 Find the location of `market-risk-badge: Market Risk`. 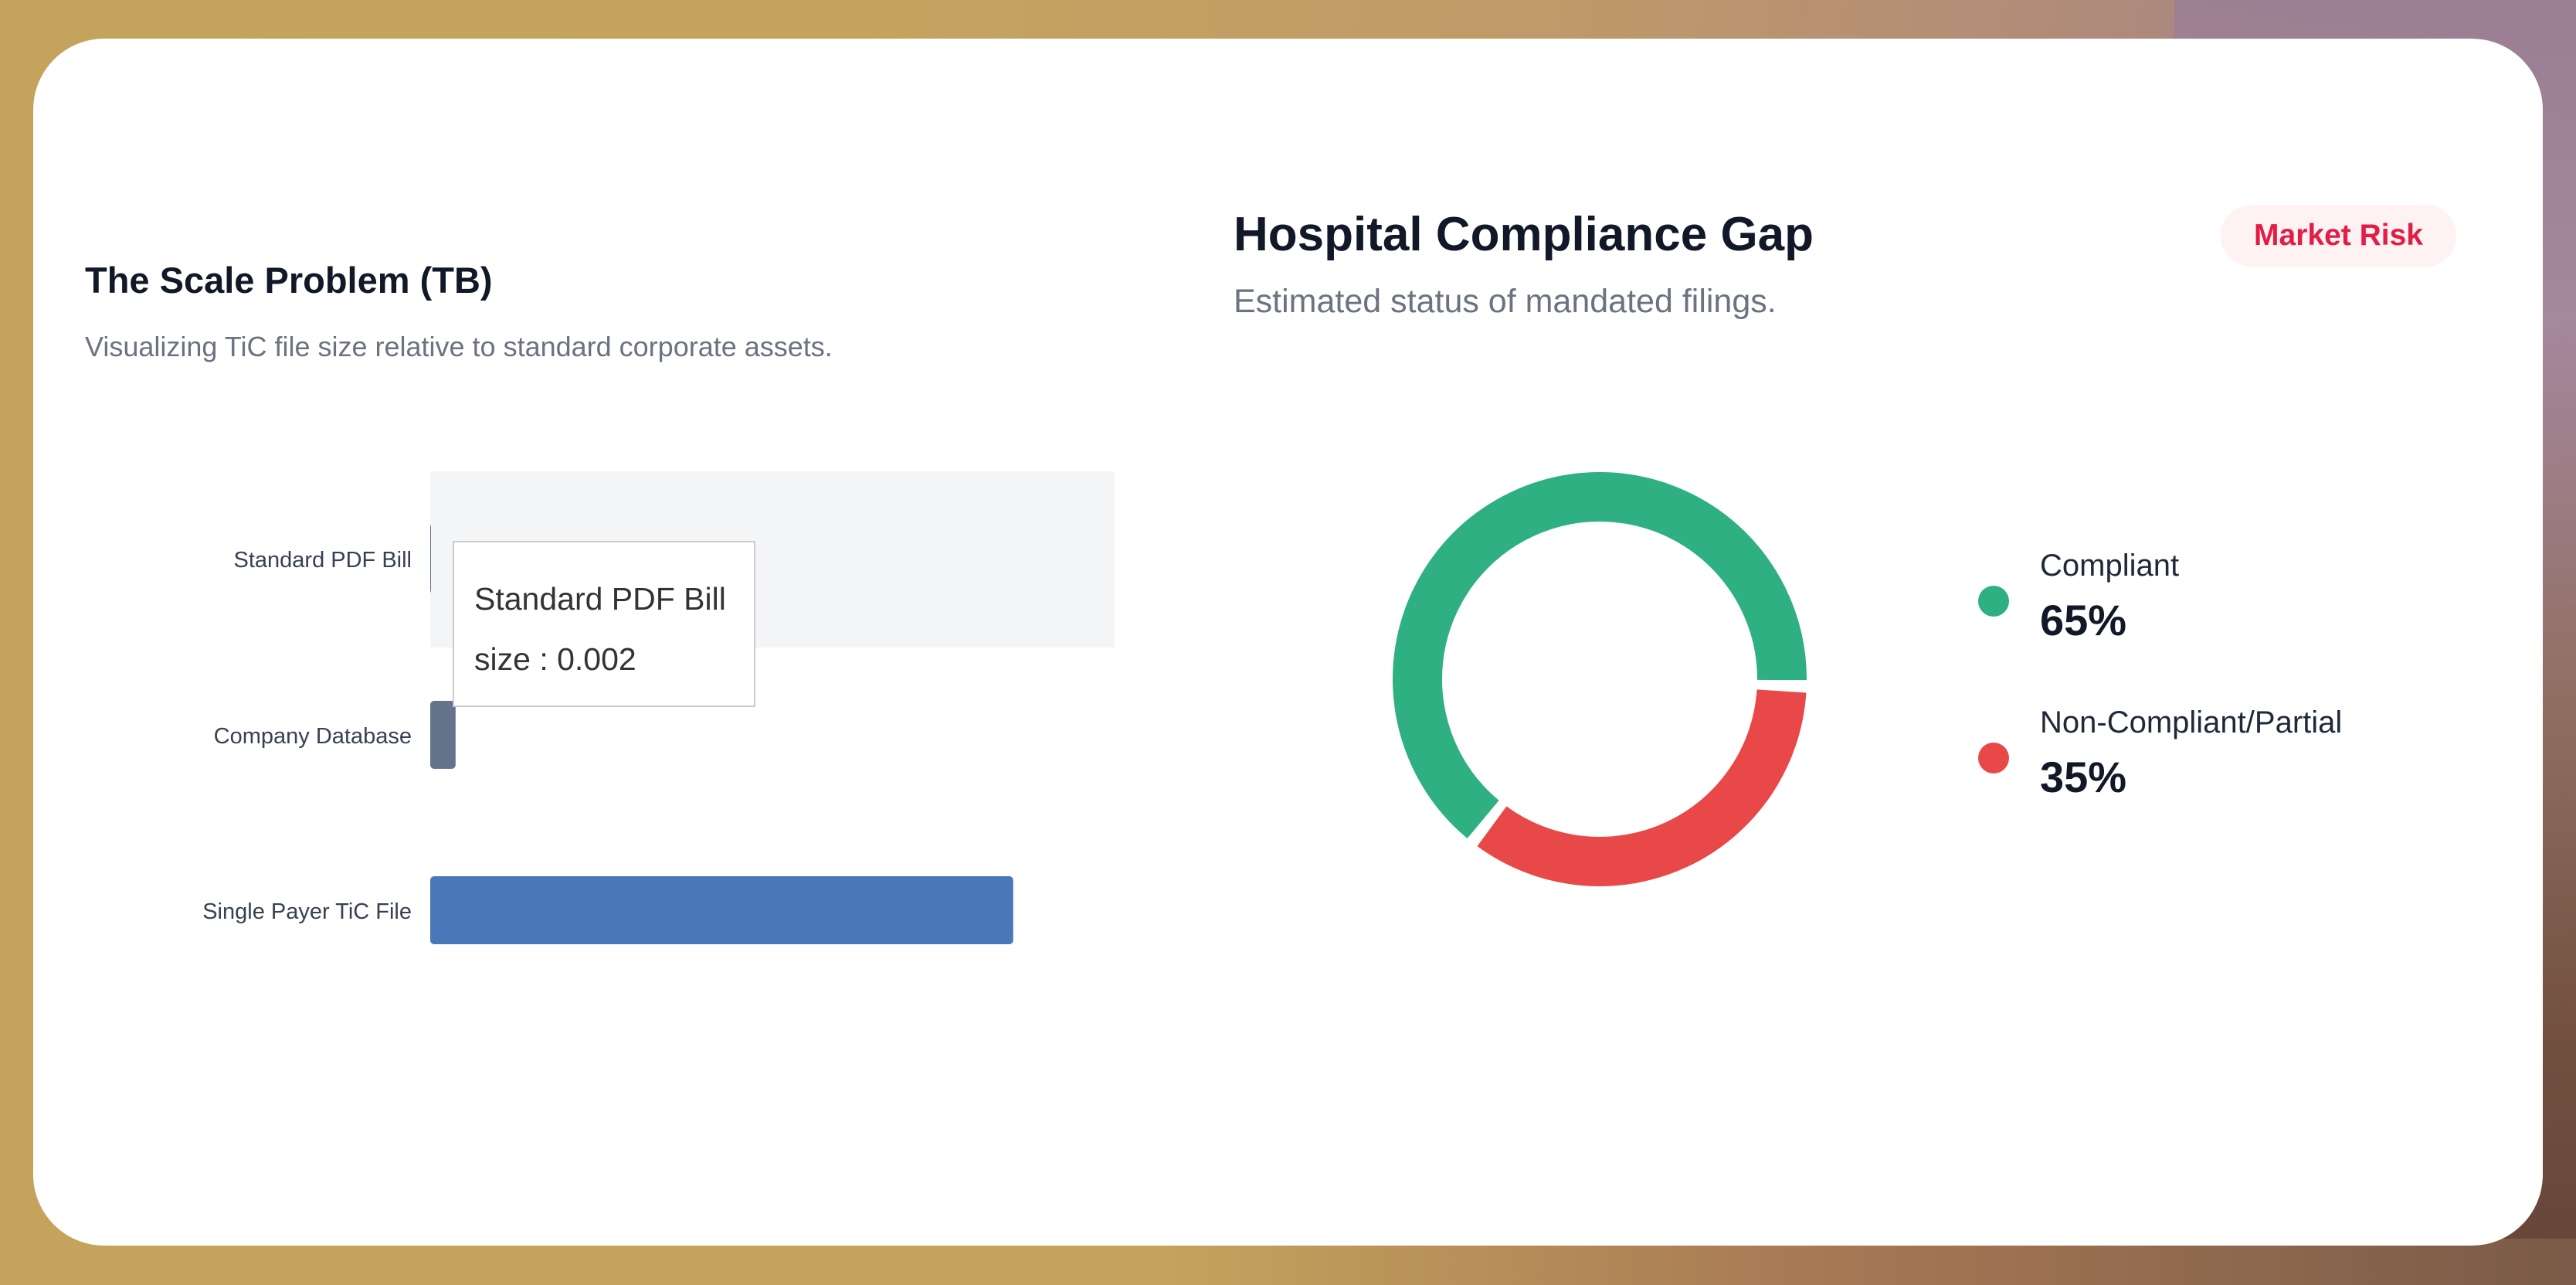

market-risk-badge: Market Risk is located at coordinates (2338, 236).